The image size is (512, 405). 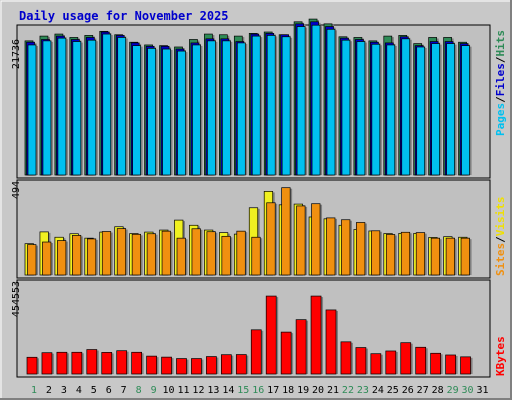 What do you see at coordinates (154, 390) in the screenshot?
I see `x-label-day-9: 9` at bounding box center [154, 390].